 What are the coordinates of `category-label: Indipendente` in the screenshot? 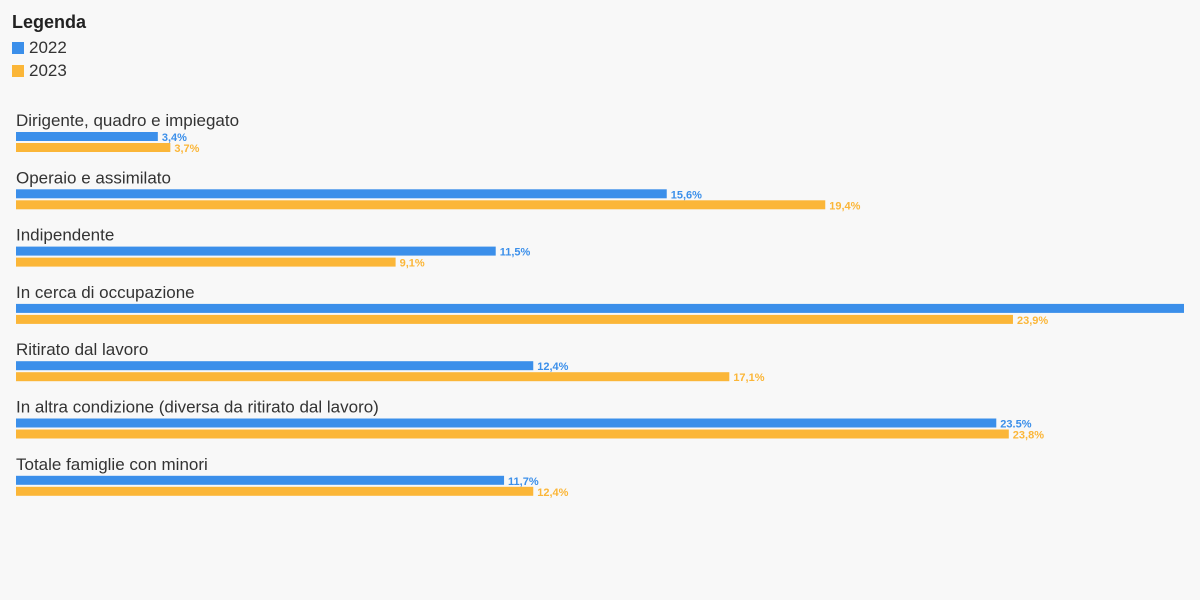 It's located at (65, 235).